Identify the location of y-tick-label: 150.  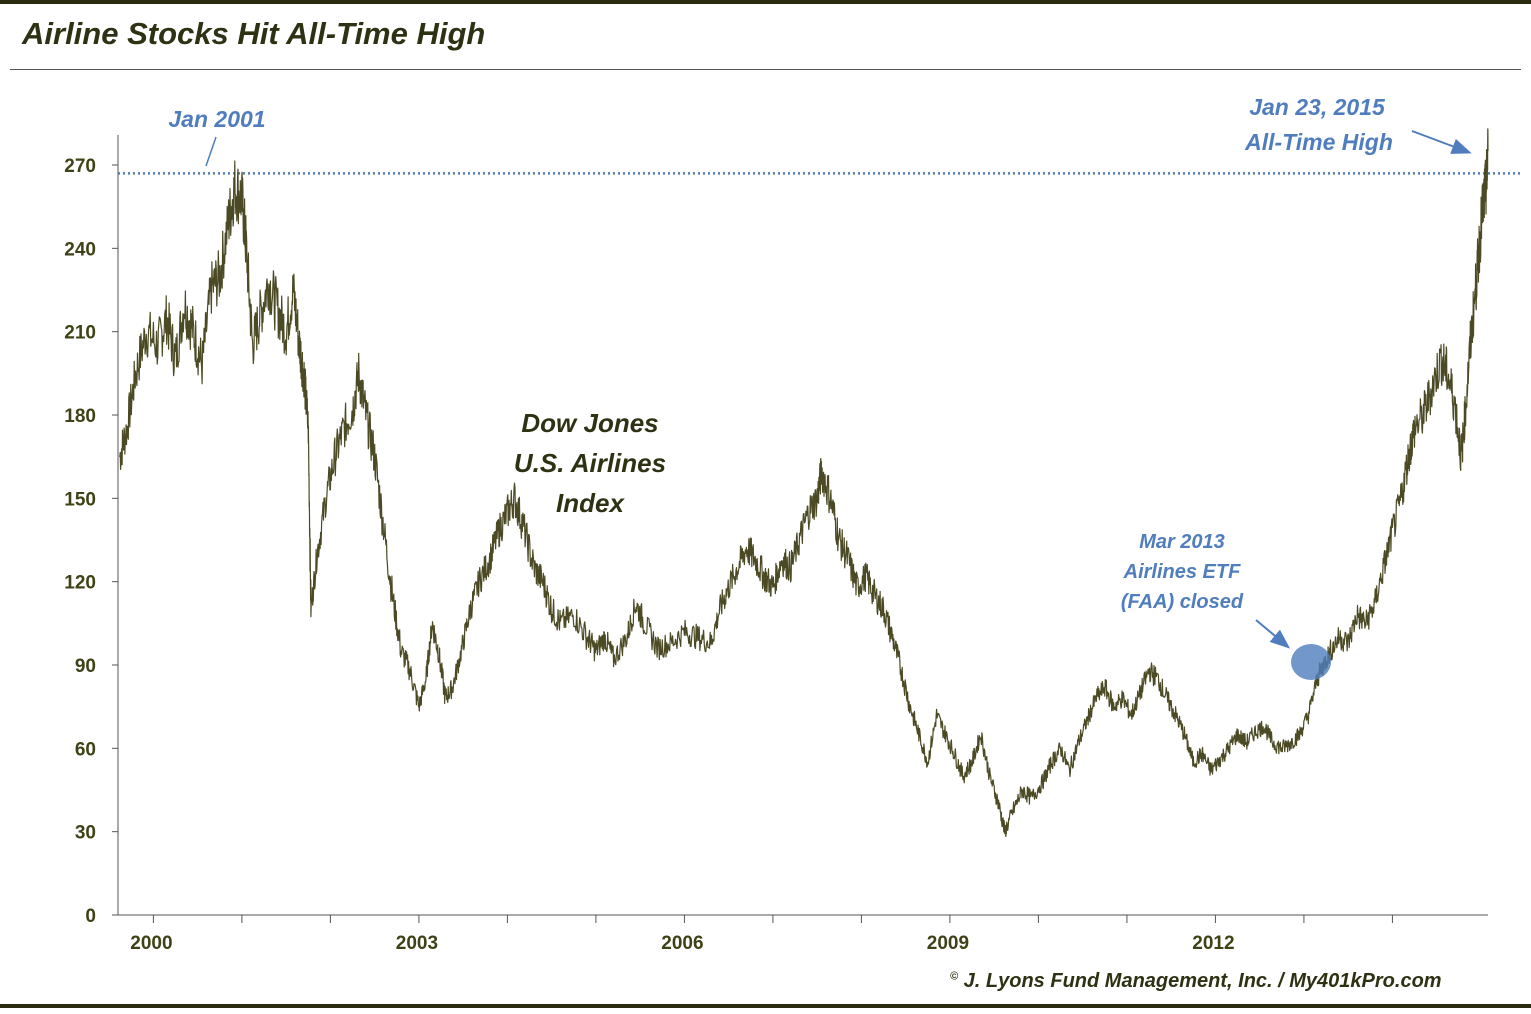
(80, 499).